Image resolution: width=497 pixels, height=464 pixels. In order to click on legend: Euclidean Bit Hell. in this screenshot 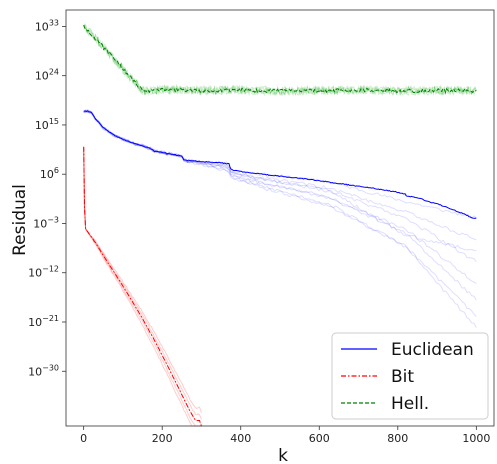, I will do `click(410, 376)`.